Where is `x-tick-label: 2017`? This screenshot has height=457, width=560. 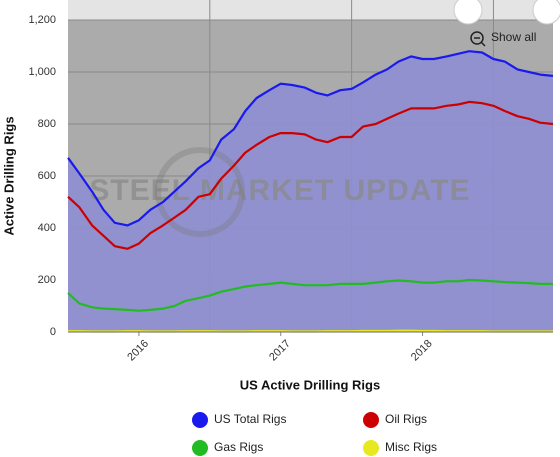 x-tick-label: 2017 is located at coordinates (280, 351).